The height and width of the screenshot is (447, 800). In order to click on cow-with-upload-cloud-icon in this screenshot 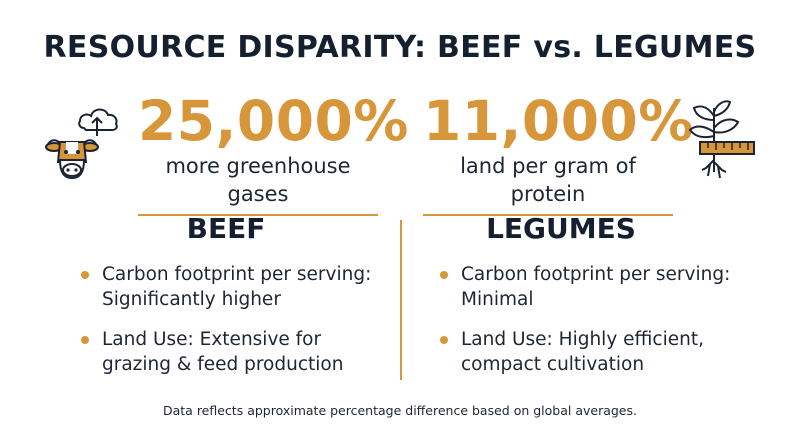, I will do `click(81, 144)`.